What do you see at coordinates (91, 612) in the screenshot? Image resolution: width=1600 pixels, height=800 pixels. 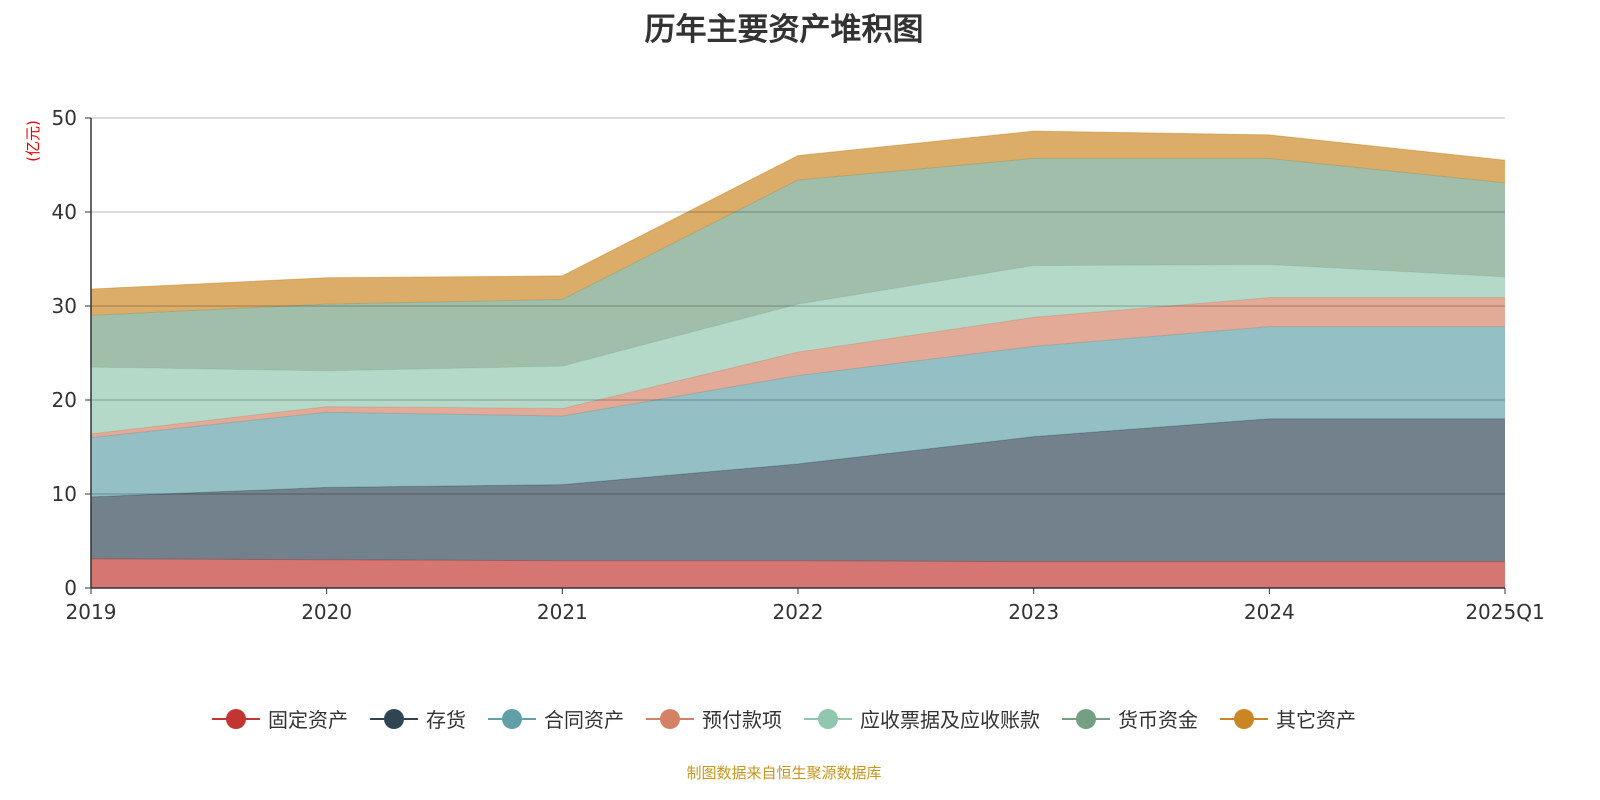 I see `x-tick-label: 2019` at bounding box center [91, 612].